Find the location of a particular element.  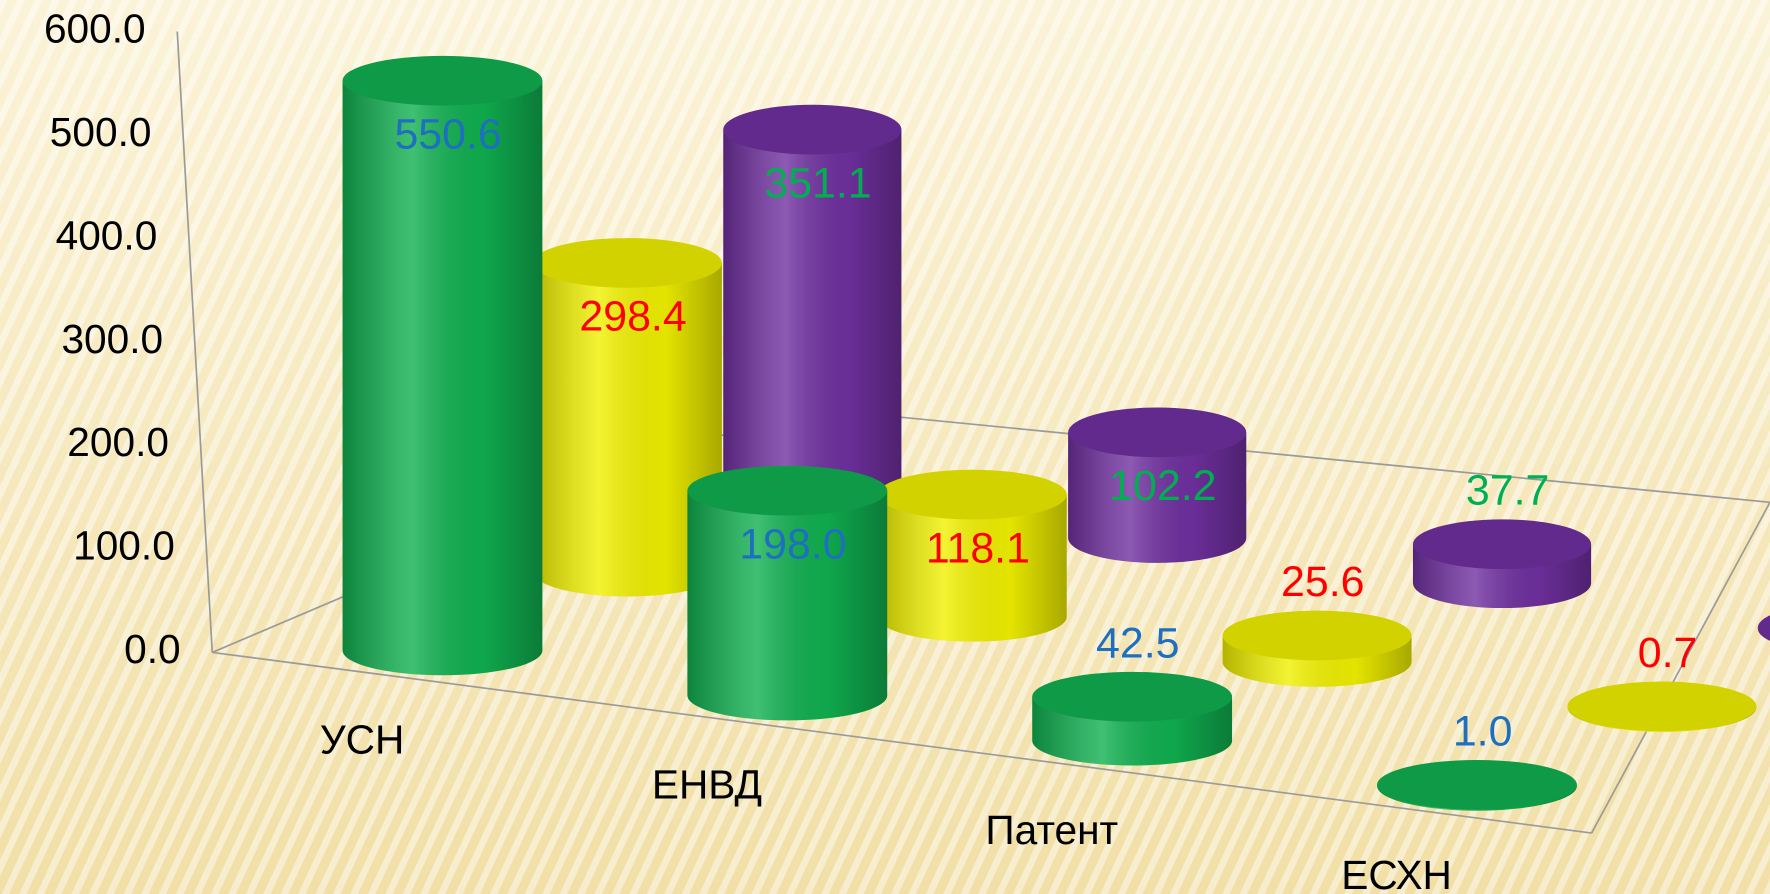

value-label: 42.5 is located at coordinates (1137, 643).